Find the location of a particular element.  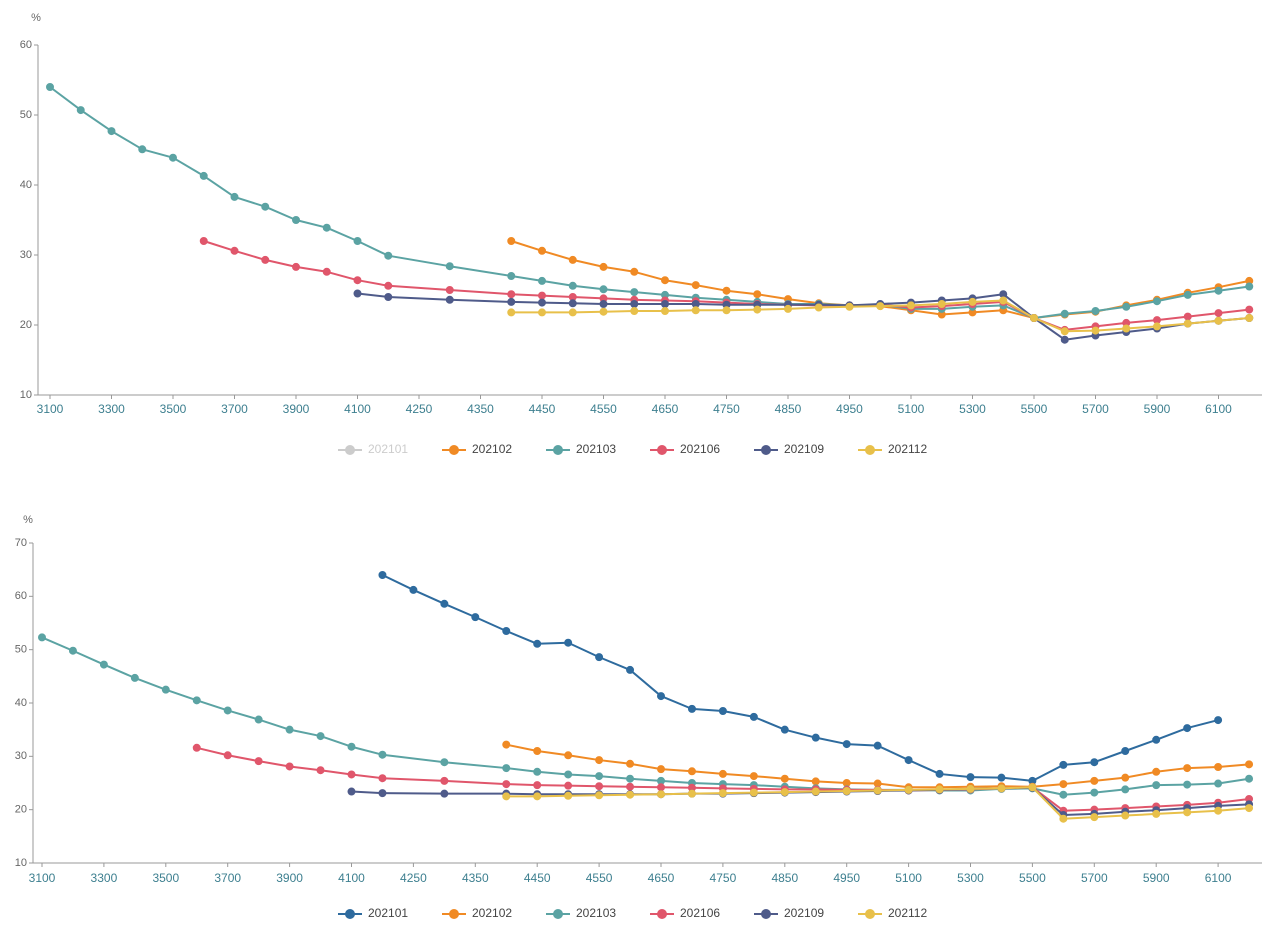

x-tick-label: 4100 is located at coordinates (351, 878).